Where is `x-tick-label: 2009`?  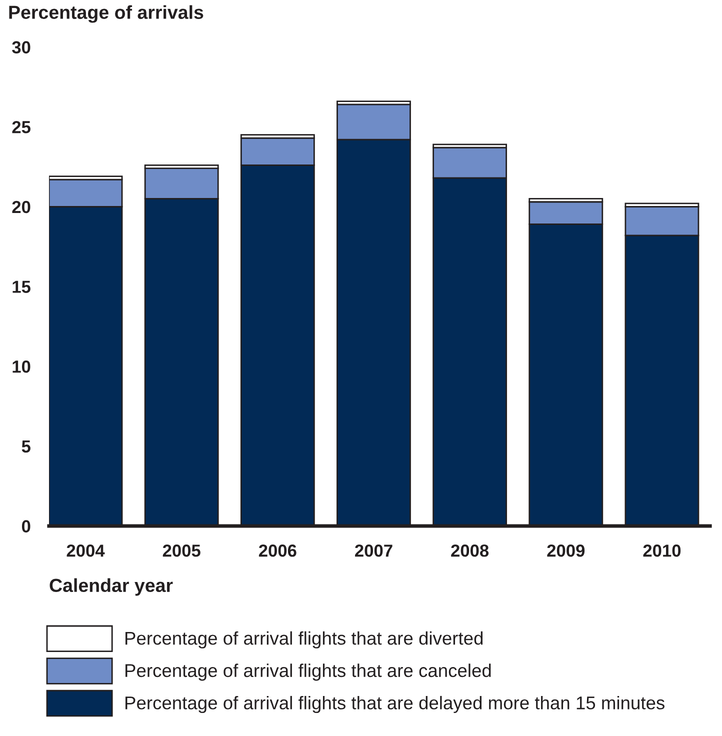
x-tick-label: 2009 is located at coordinates (566, 550).